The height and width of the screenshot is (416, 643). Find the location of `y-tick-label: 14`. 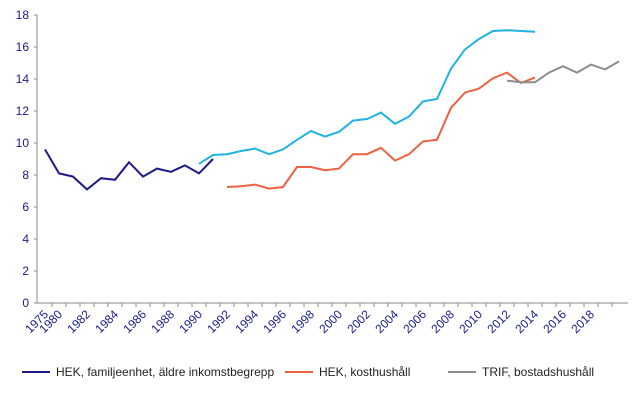

y-tick-label: 14 is located at coordinates (23, 79).